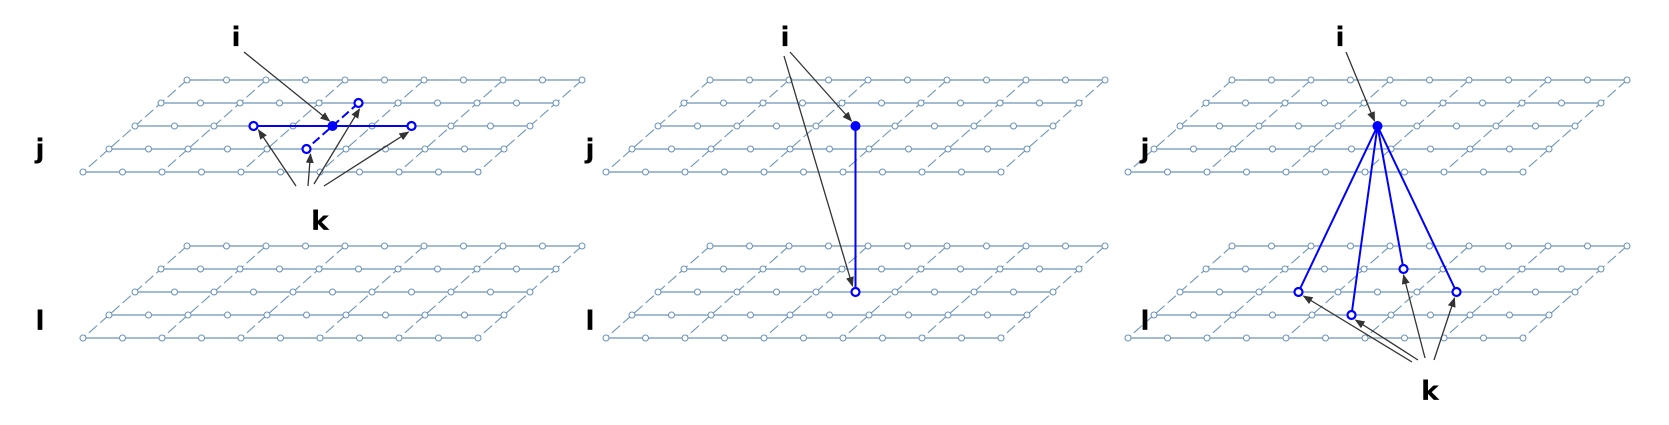 This screenshot has height=425, width=1669. I want to click on label-l: l, so click(39, 321).